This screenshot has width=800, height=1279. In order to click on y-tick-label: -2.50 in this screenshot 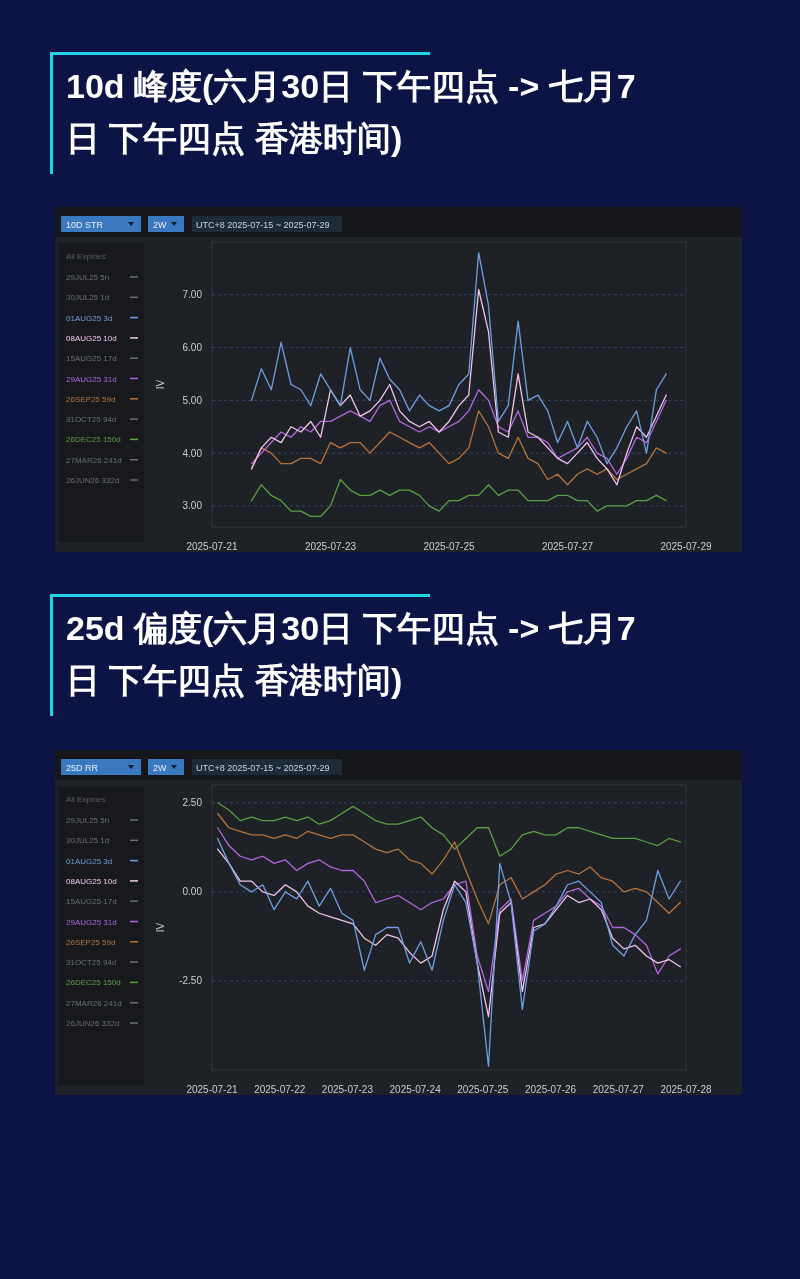, I will do `click(191, 981)`.